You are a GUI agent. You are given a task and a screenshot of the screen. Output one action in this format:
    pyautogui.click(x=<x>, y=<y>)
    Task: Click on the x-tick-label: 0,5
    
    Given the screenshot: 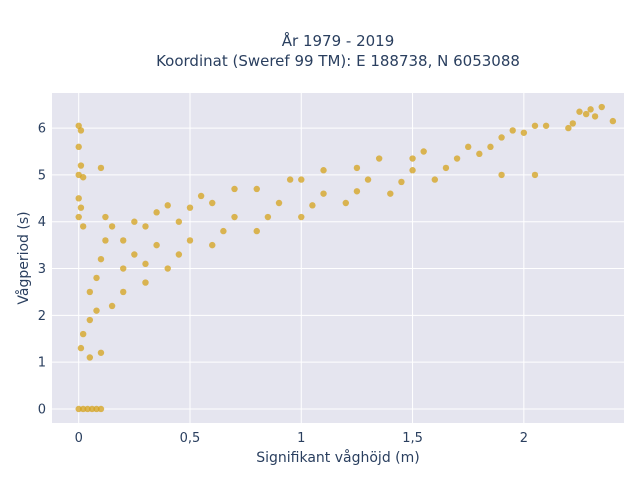 What is the action you would take?
    pyautogui.click(x=190, y=438)
    